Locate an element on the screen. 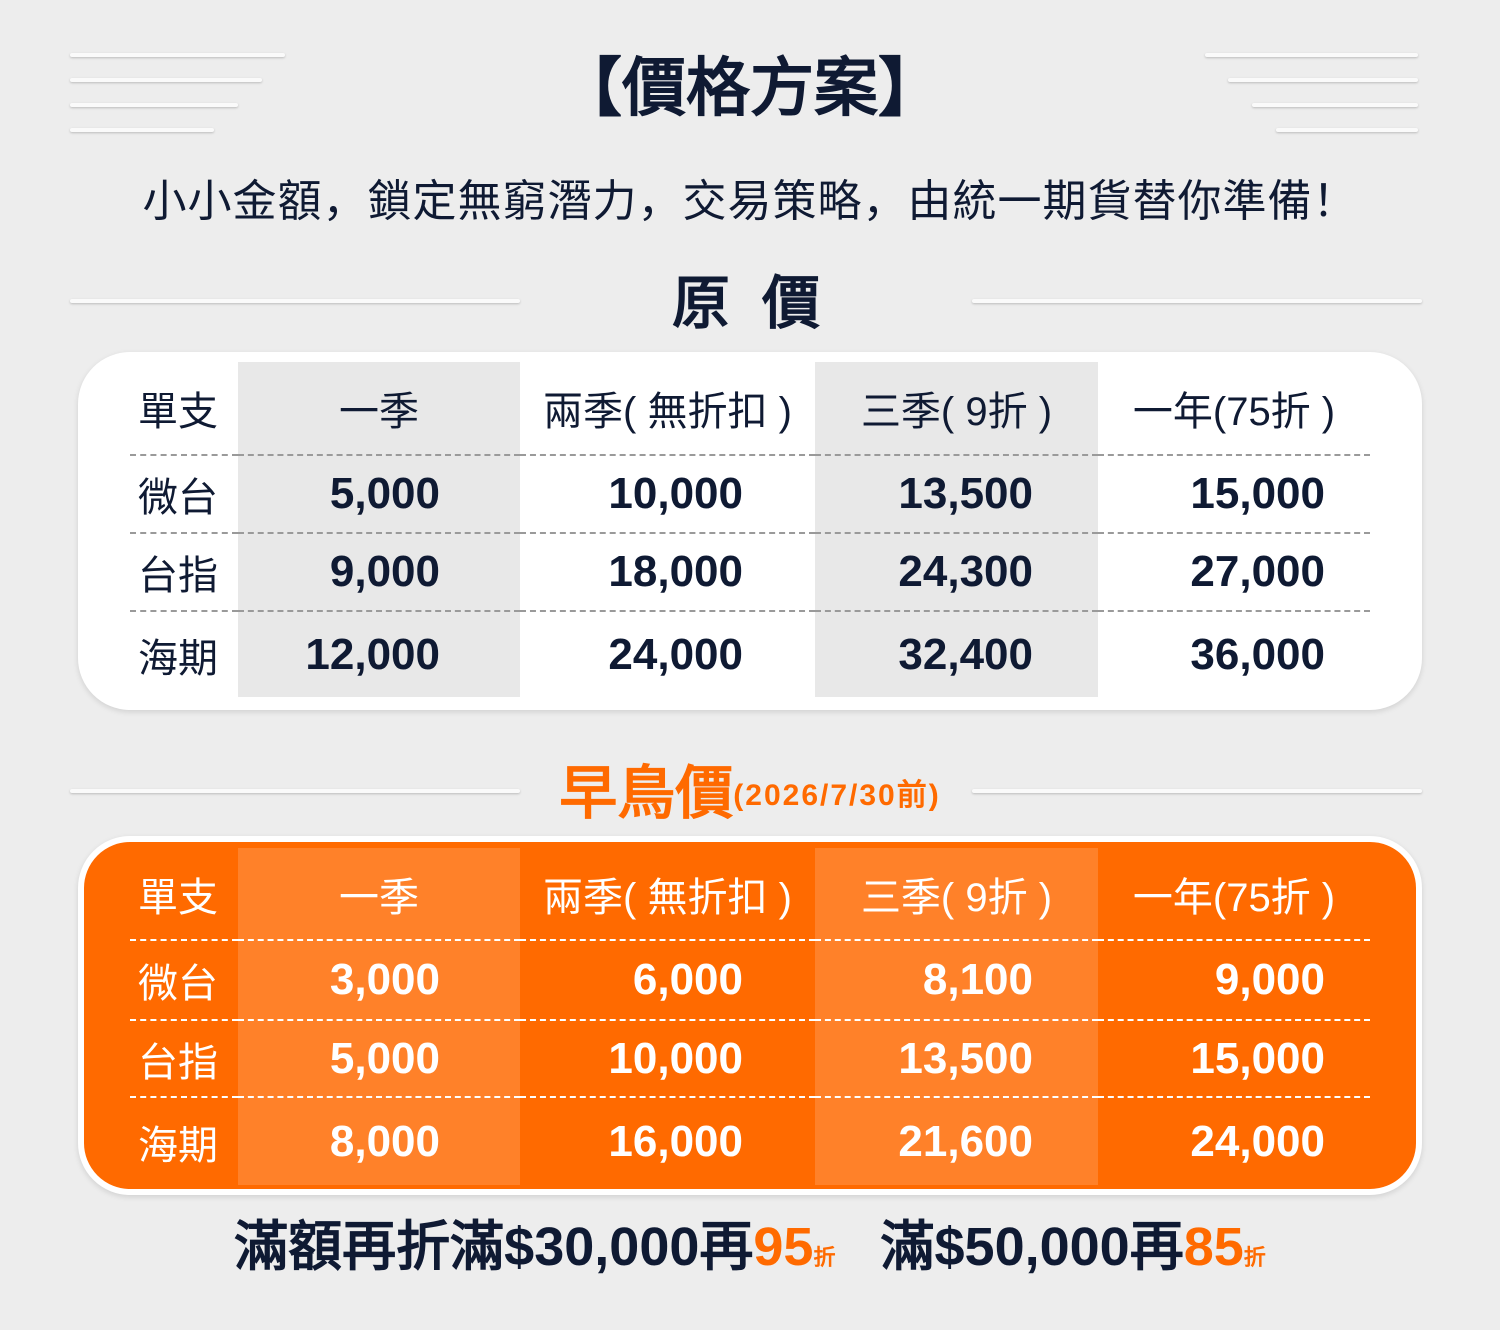 This screenshot has width=1500, height=1330. volume-discount-banner: 滿額再折滿$30,000再95折 滿$50,000再85折 is located at coordinates (750, 1252).